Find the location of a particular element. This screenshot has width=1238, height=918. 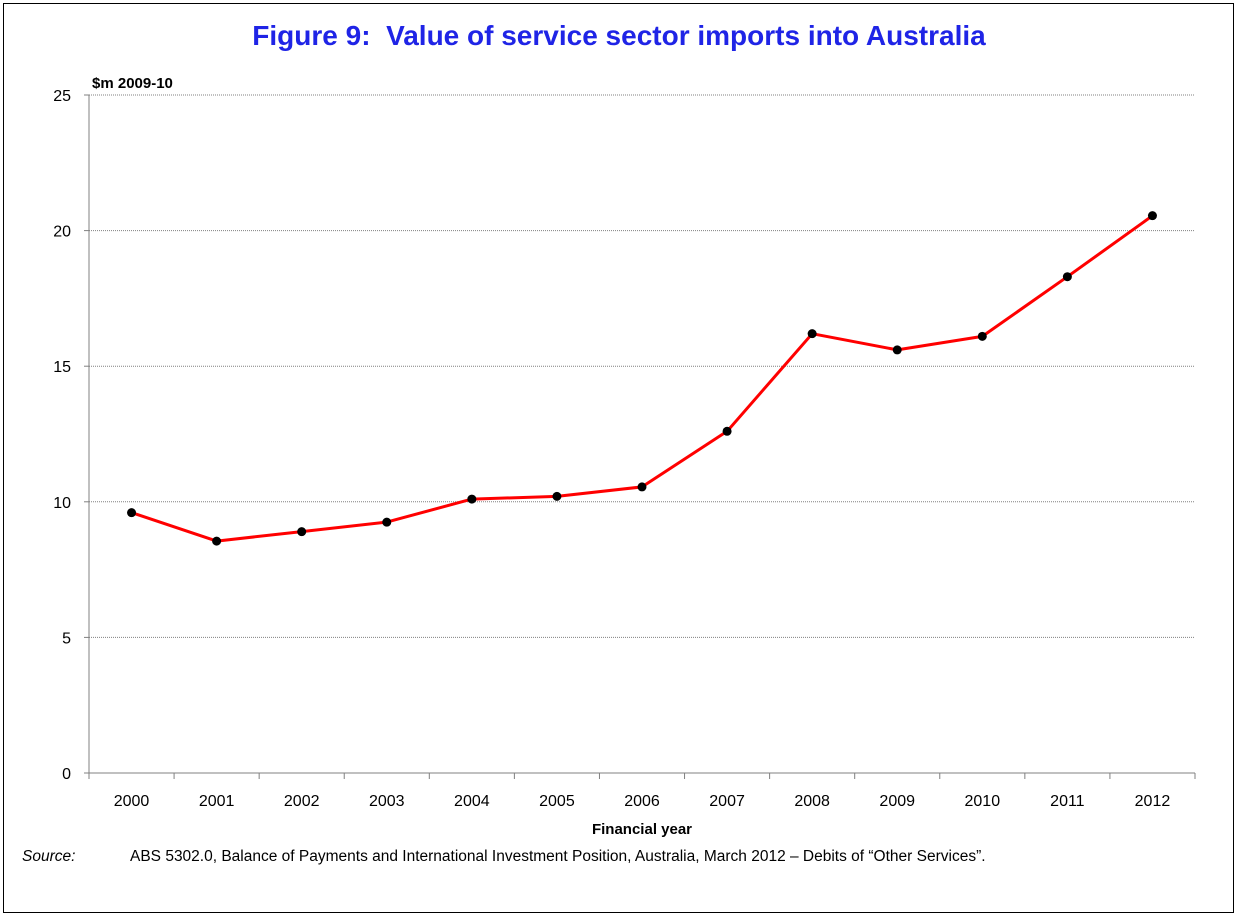

y-tick-label: 25 is located at coordinates (62, 96).